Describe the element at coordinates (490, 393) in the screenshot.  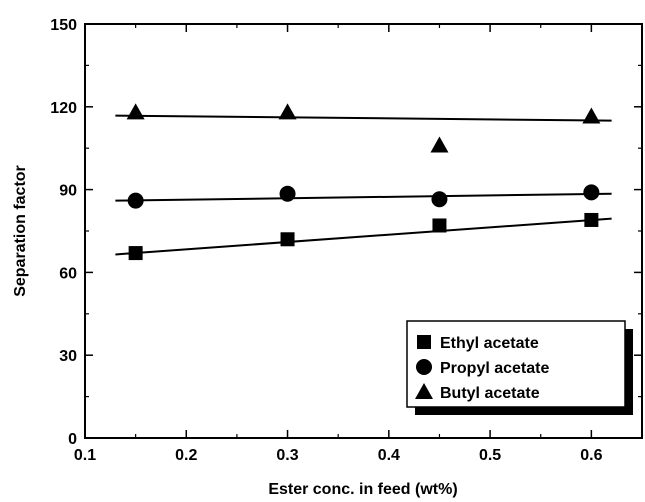
I see `legend-butyl-acetate-label: Butyl acetate` at that location.